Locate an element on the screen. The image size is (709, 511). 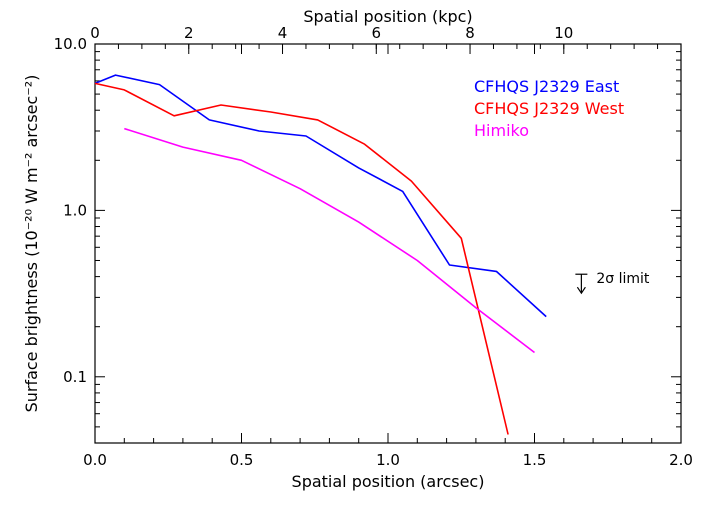
top-x-tick-label: 4 is located at coordinates (283, 33).